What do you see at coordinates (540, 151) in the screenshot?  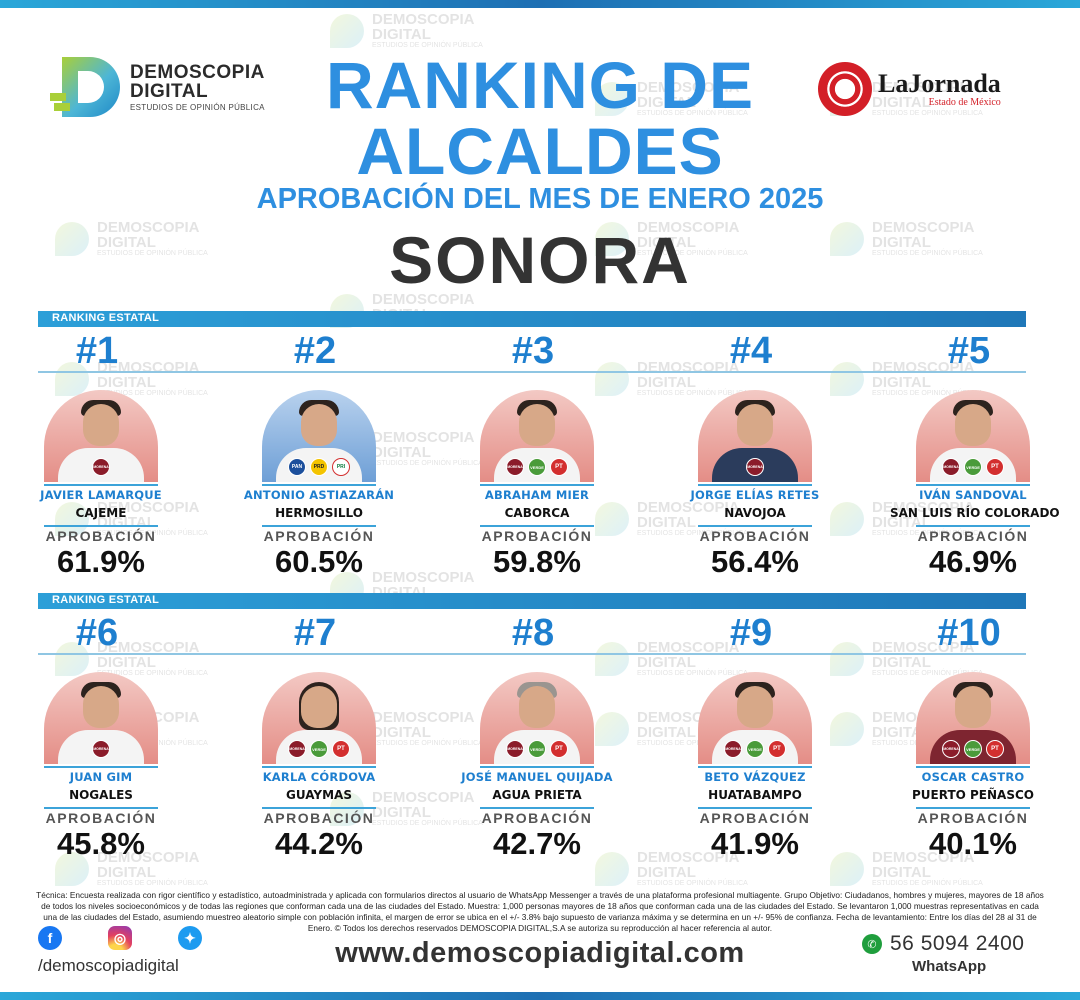 I see `title-line-2: ALCALDES` at bounding box center [540, 151].